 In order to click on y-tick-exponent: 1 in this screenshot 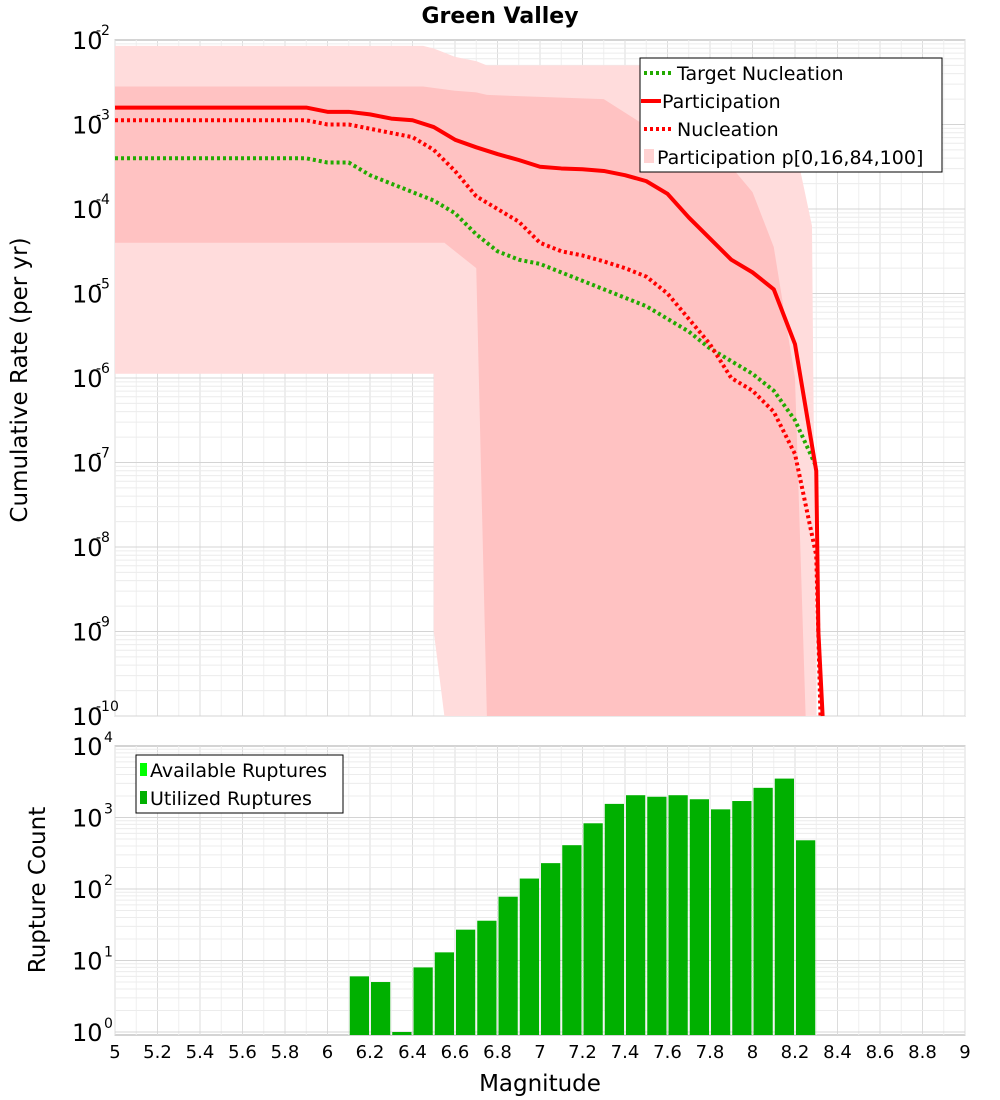, I will do `click(108, 953)`.